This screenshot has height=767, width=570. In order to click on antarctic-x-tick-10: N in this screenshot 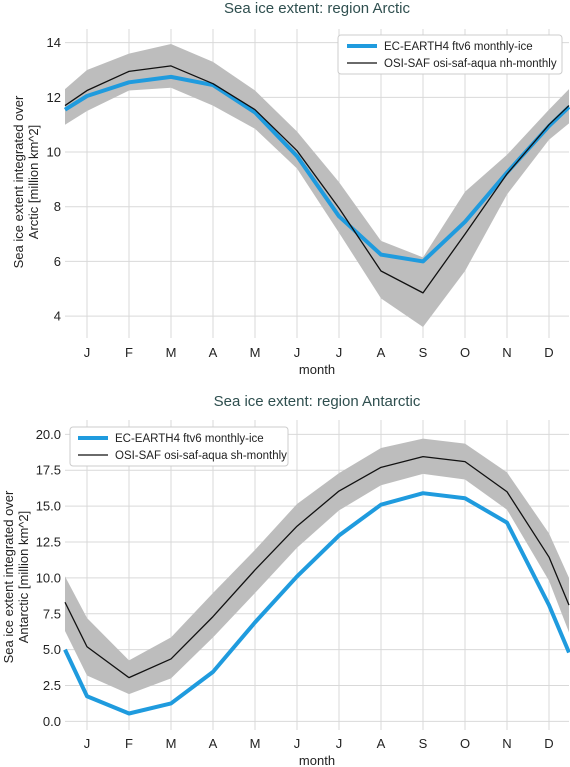, I will do `click(506, 743)`.